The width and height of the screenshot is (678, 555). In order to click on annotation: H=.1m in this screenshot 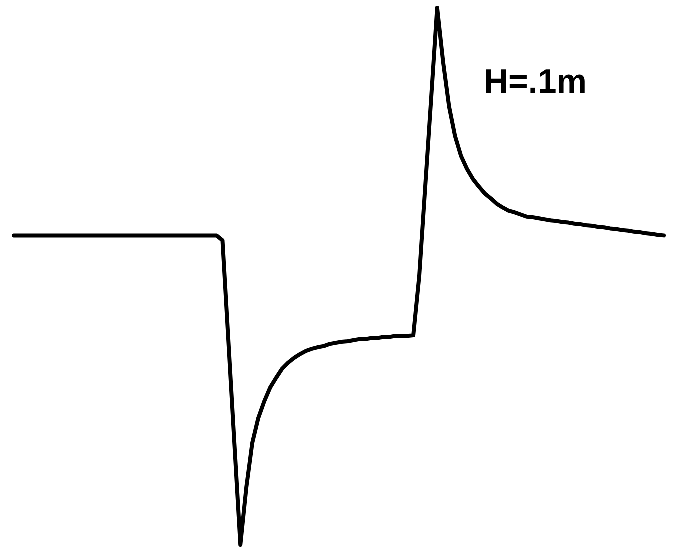, I will do `click(535, 82)`.